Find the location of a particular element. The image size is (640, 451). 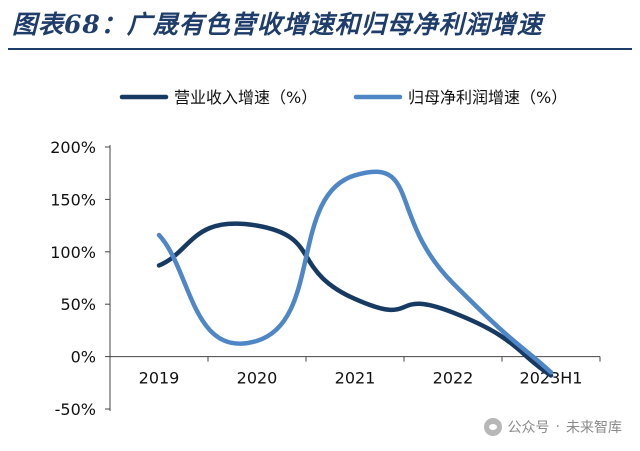

watermark-source: 公众号 is located at coordinates (528, 428).